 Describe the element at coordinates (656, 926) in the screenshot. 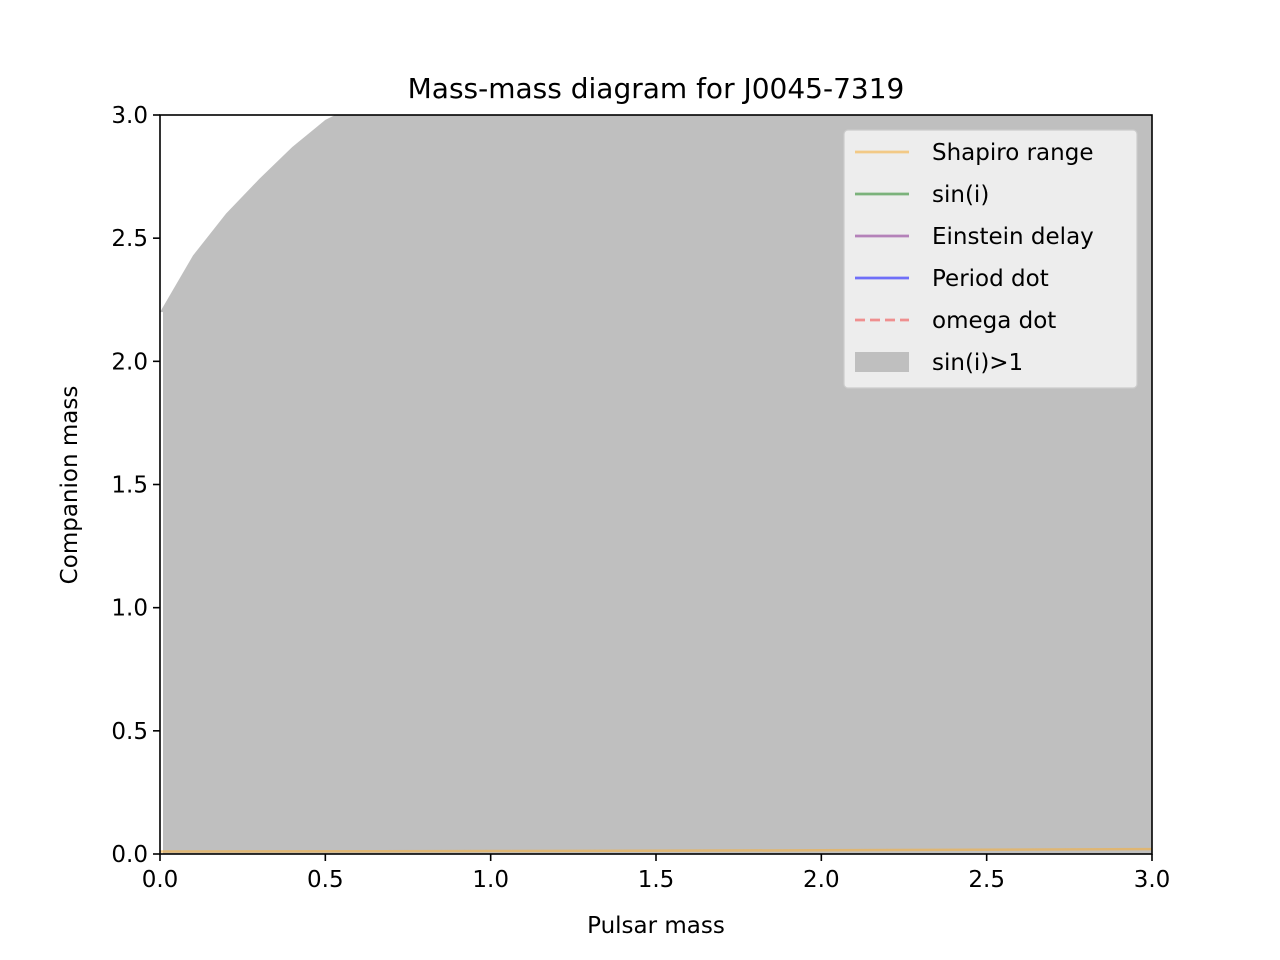

I see `x-axis-label: Pulsar mass` at that location.